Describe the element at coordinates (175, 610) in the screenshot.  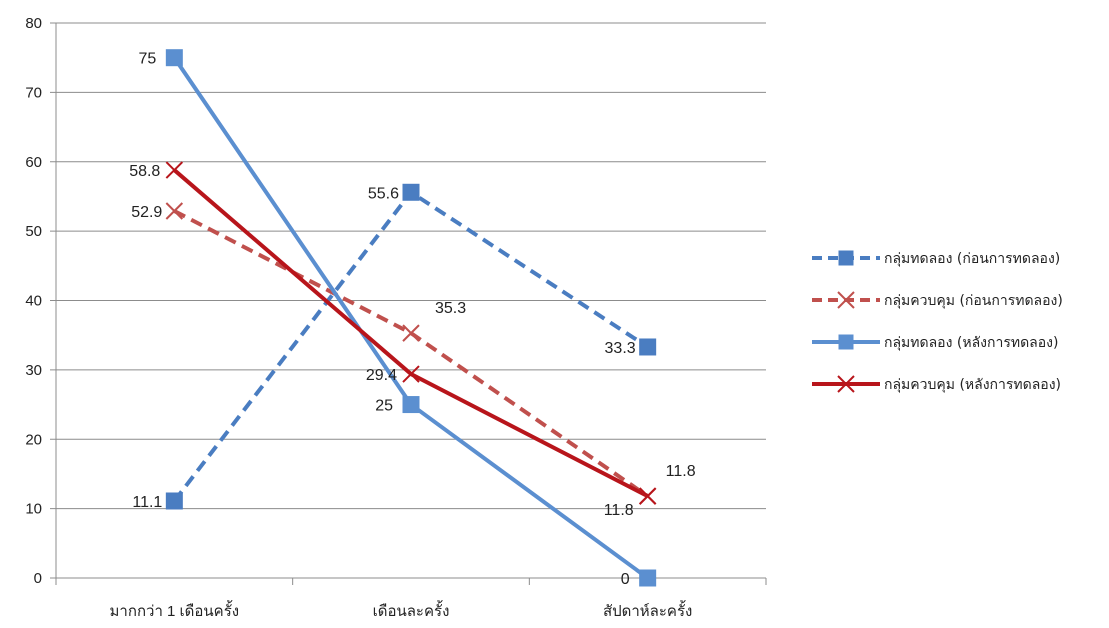
I see `x-tick-label: มากกว่า 1 เดือนครั้ง` at that location.